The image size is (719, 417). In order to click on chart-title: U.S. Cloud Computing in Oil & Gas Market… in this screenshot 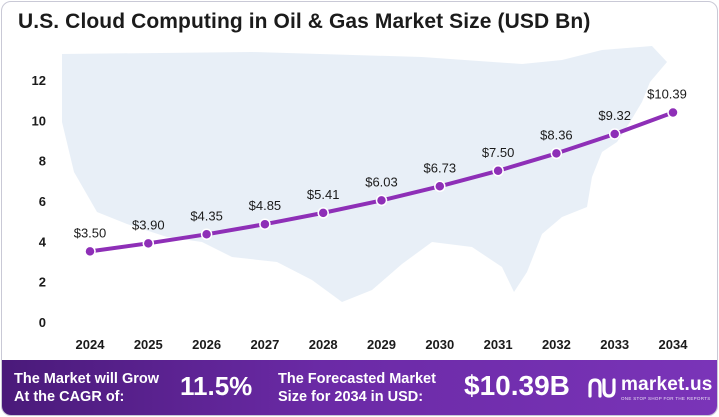, I will do `click(304, 21)`.